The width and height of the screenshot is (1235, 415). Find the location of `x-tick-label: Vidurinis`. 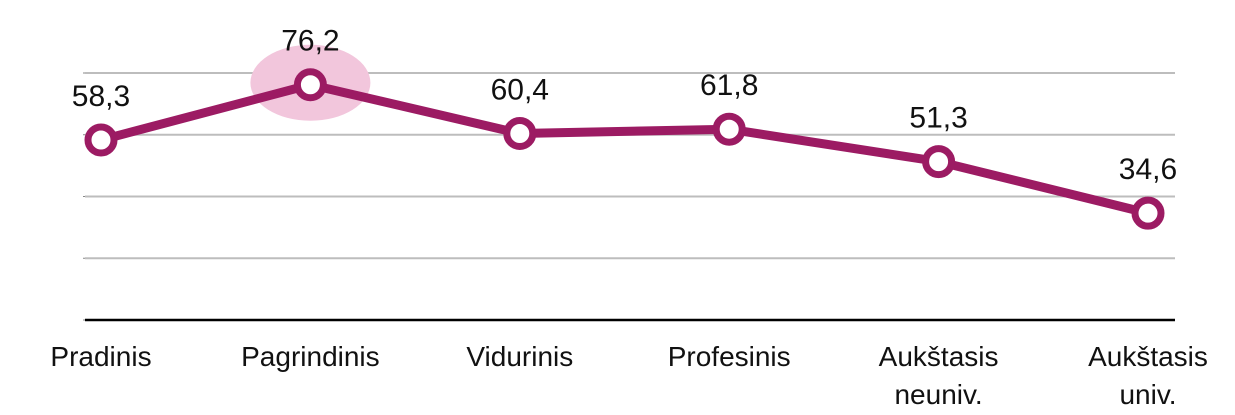

x-tick-label: Vidurinis is located at coordinates (520, 356).